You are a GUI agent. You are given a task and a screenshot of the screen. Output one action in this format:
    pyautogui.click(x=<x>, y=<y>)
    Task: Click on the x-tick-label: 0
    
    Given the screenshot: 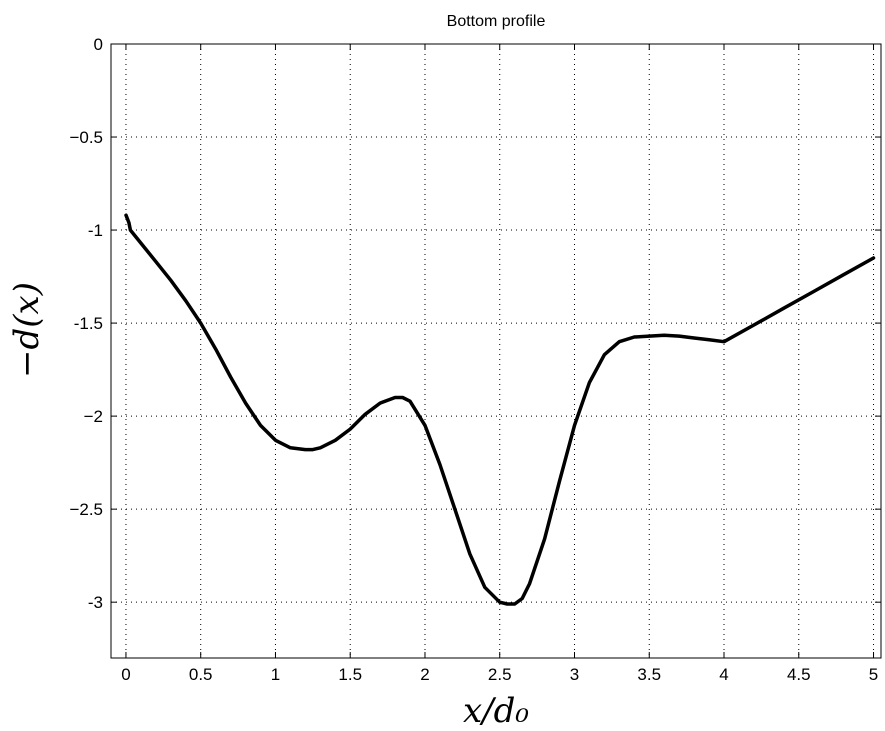 What is the action you would take?
    pyautogui.click(x=125, y=674)
    